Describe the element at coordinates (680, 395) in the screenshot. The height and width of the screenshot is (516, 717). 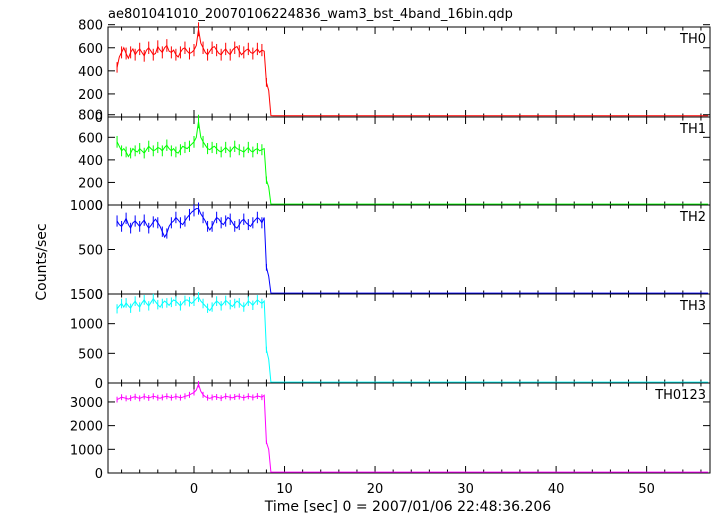
I see `panel-label: TH0123` at that location.